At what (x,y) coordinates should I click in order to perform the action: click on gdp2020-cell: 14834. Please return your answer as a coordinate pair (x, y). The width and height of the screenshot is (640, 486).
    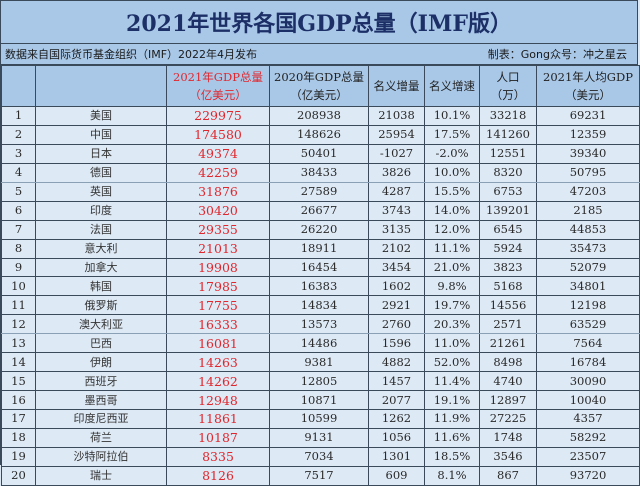
    Looking at the image, I should click on (319, 305).